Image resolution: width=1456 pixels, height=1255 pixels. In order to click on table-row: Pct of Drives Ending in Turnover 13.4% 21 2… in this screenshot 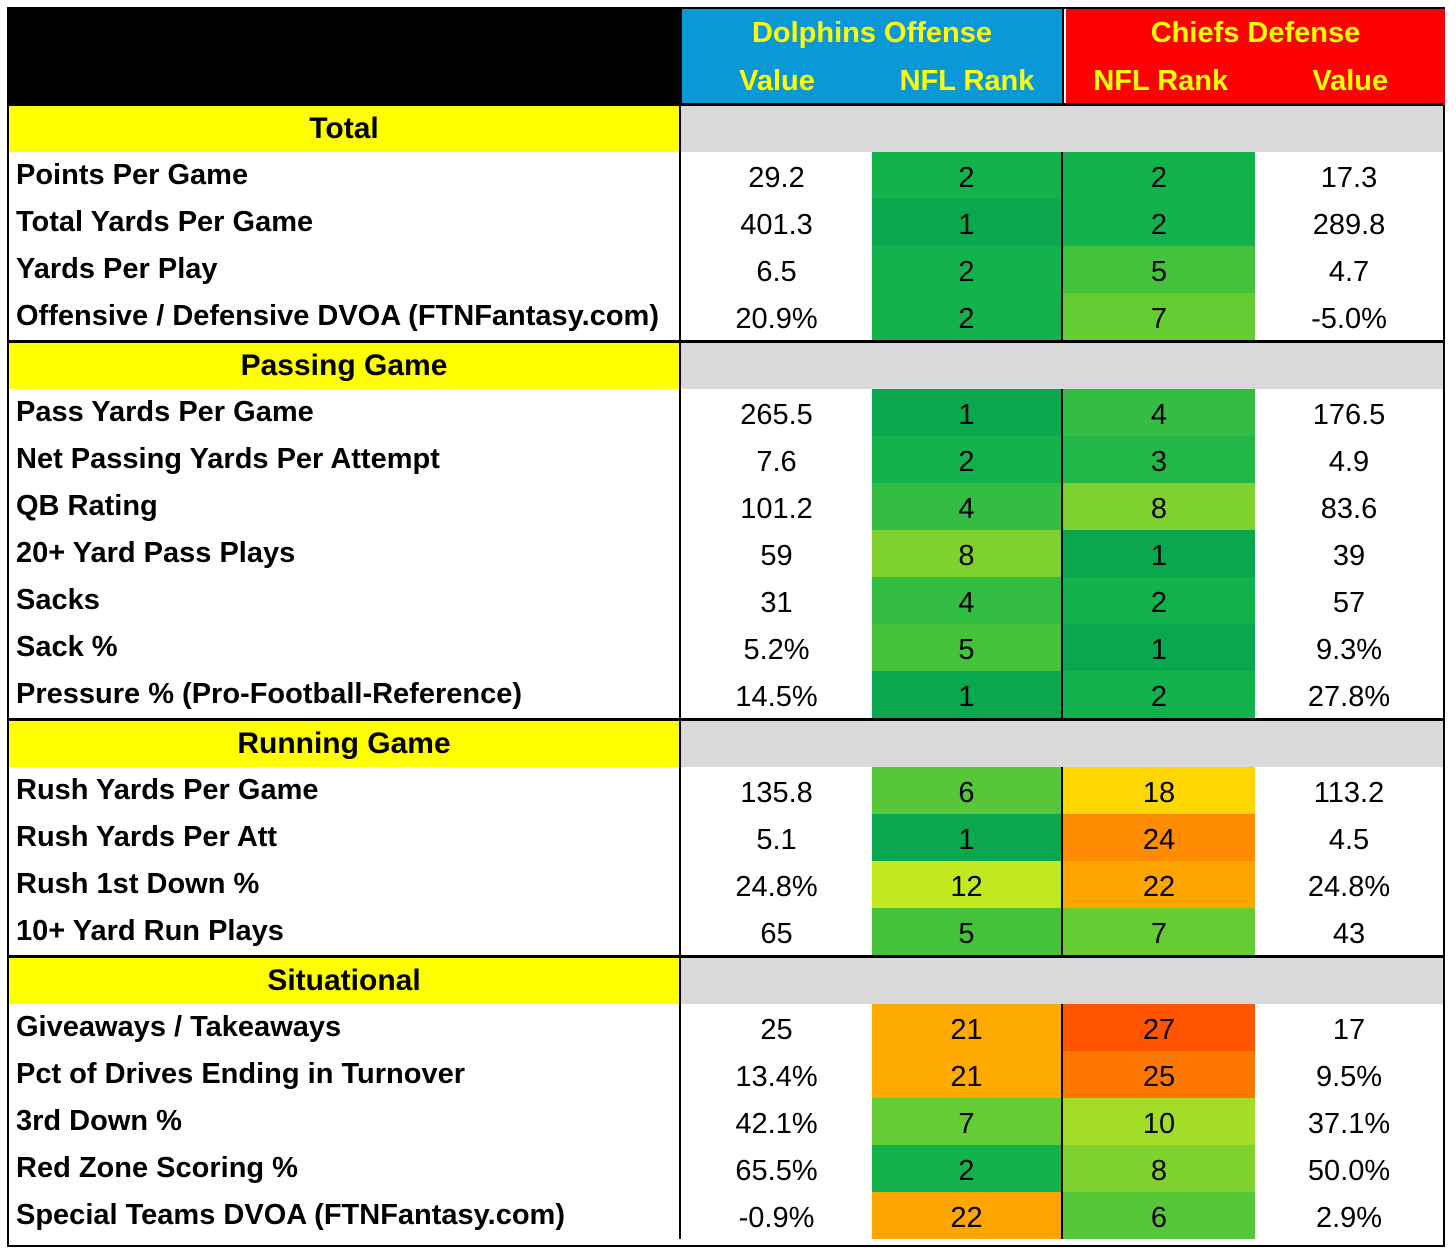, I will do `click(726, 1074)`.